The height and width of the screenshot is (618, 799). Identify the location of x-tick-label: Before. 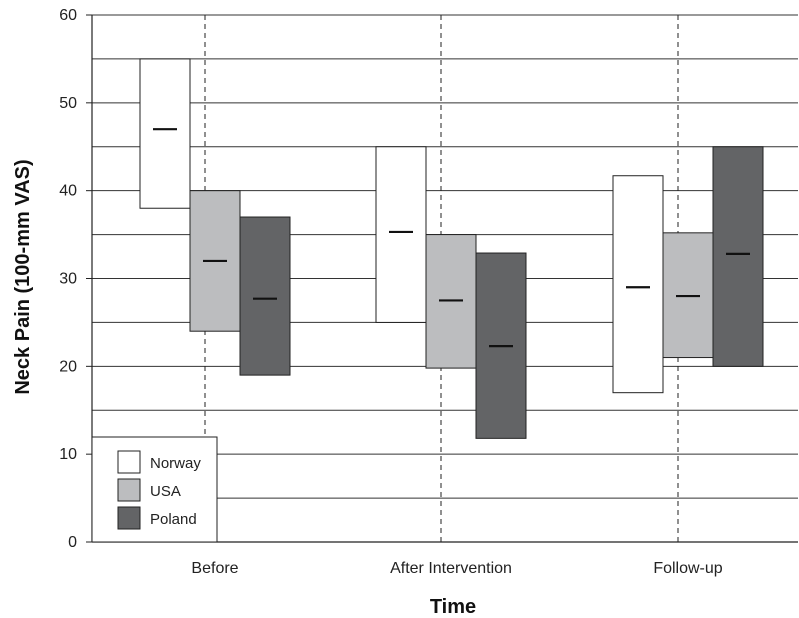
(214, 568).